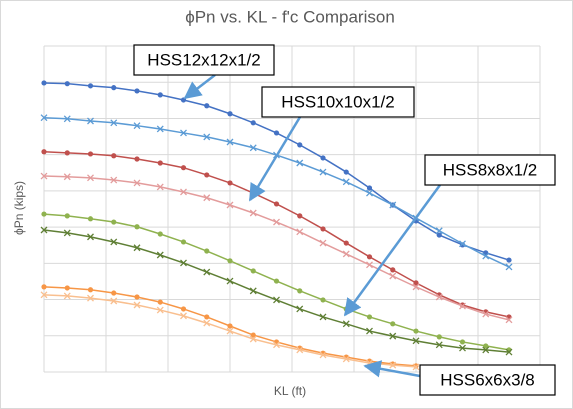  Describe the element at coordinates (19, 208) in the screenshot. I see `y-axis-label: ϕPn (kips)` at that location.